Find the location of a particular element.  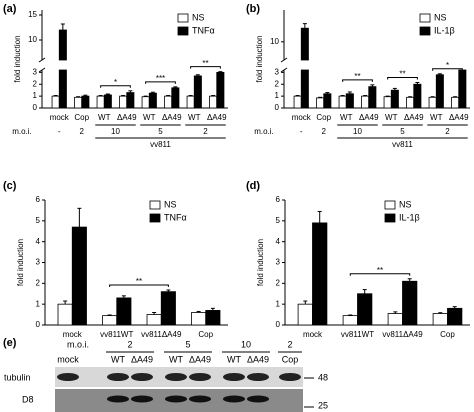

y-tick-label: 15 is located at coordinates (32, 14).